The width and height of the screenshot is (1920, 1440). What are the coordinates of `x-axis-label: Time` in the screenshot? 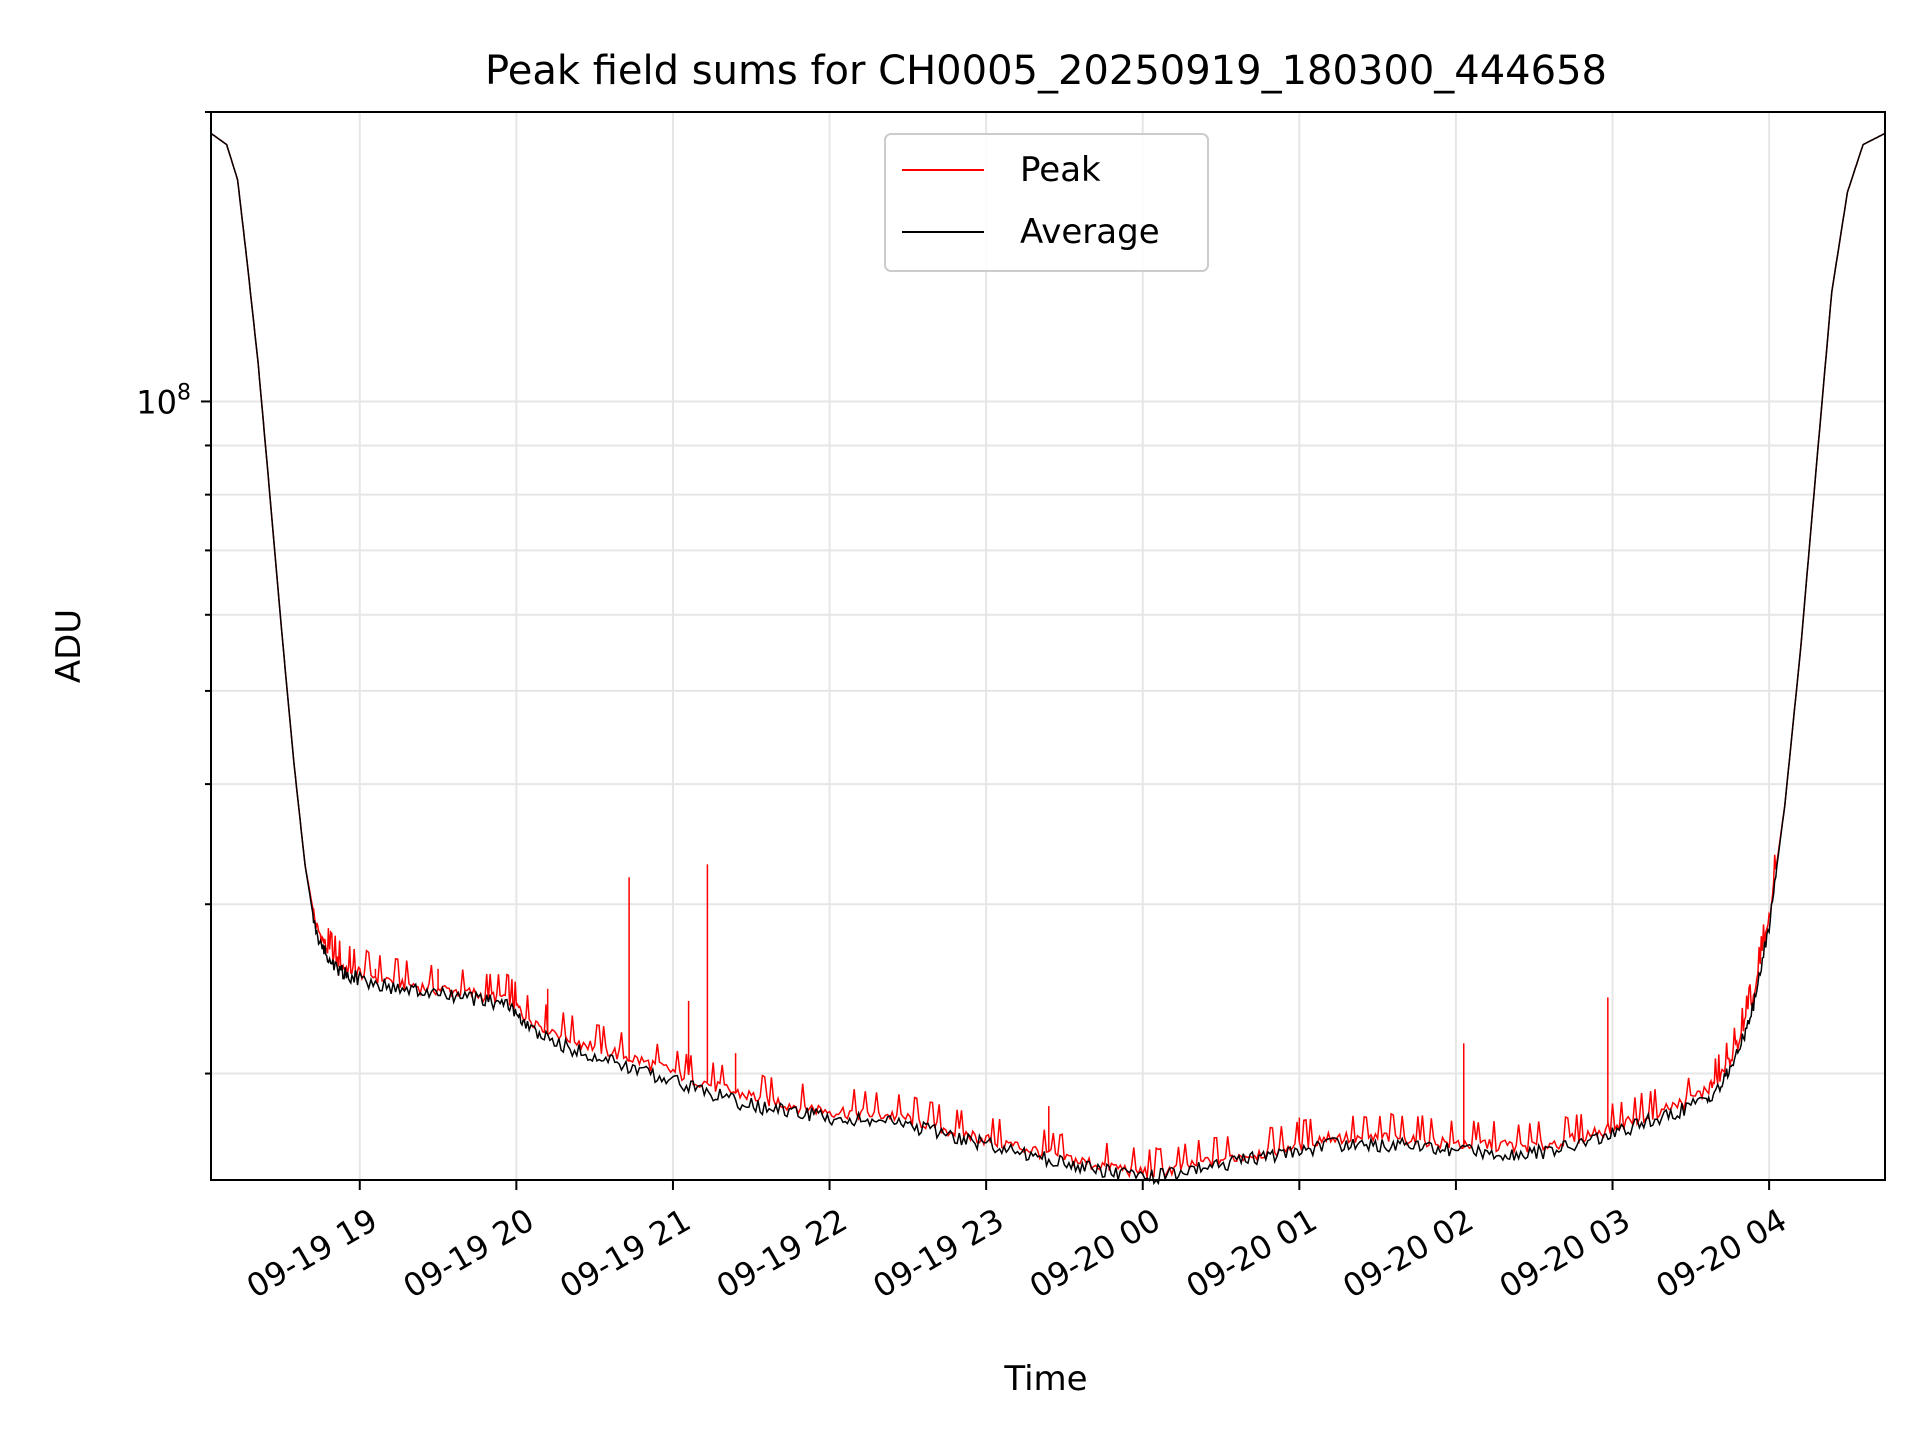 It's located at (1045, 1379).